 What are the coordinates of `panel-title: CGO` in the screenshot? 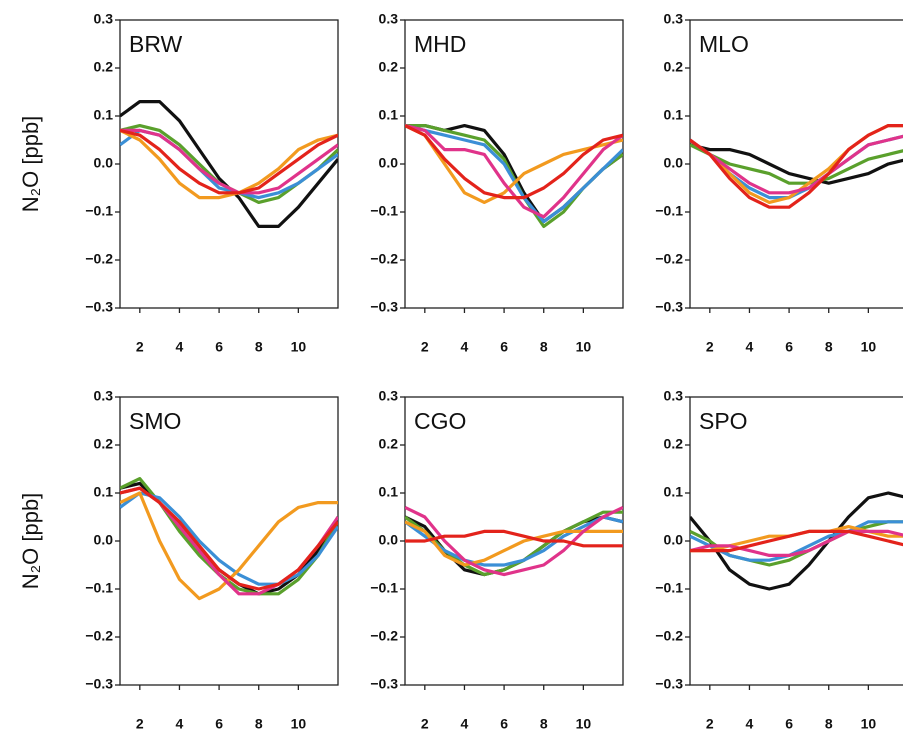 It's located at (440, 421).